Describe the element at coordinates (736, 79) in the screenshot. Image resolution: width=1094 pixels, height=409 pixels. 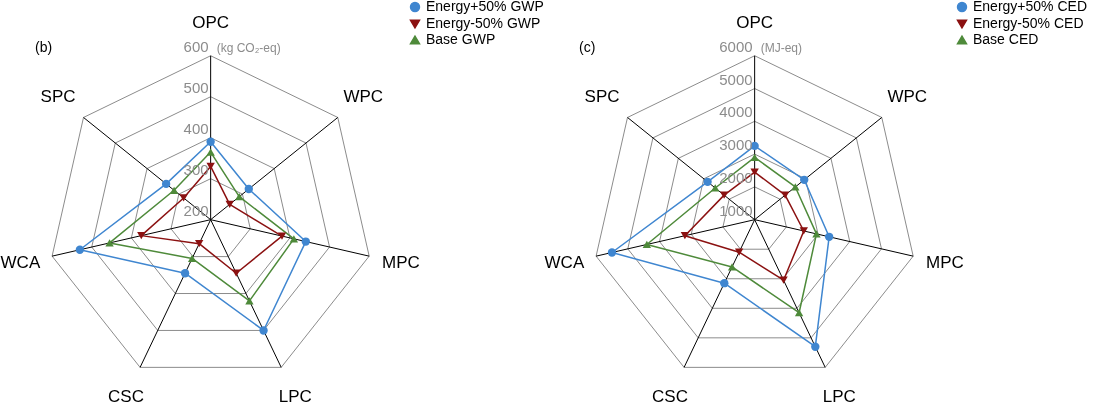
I see `y-tick-label: 5000` at that location.